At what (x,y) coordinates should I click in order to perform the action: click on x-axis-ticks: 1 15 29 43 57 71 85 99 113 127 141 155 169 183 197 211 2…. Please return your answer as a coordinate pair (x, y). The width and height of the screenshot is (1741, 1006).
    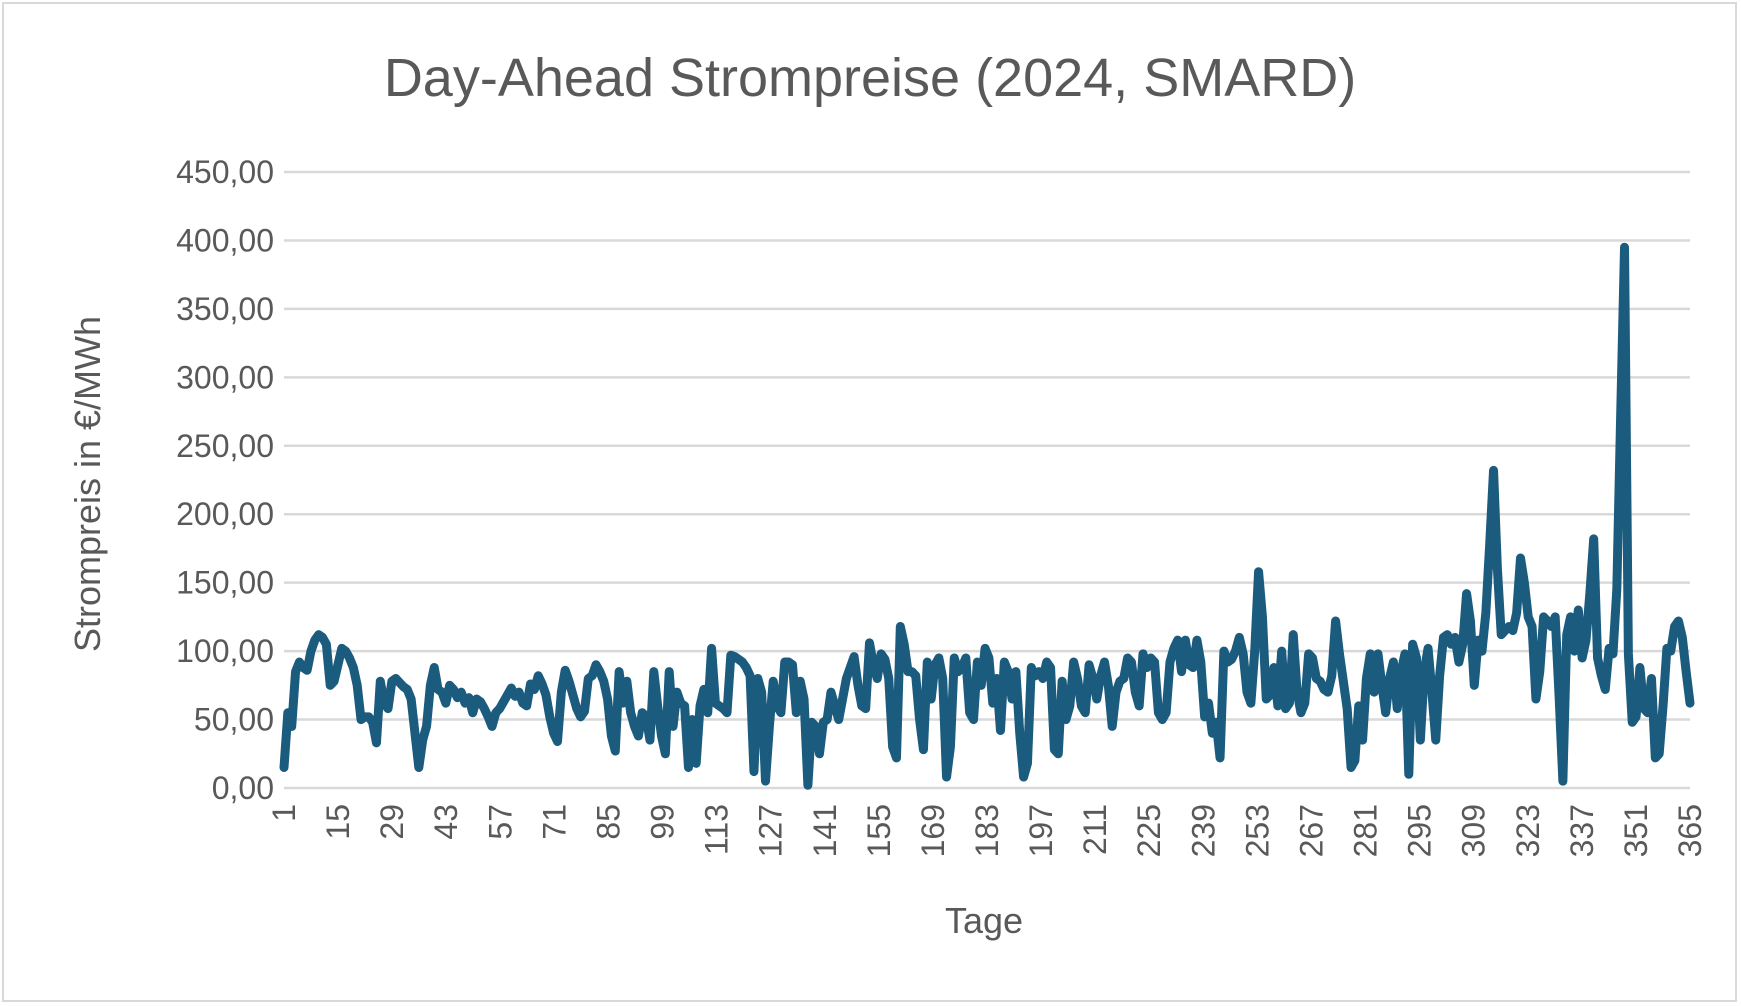
    Looking at the image, I should click on (987, 830).